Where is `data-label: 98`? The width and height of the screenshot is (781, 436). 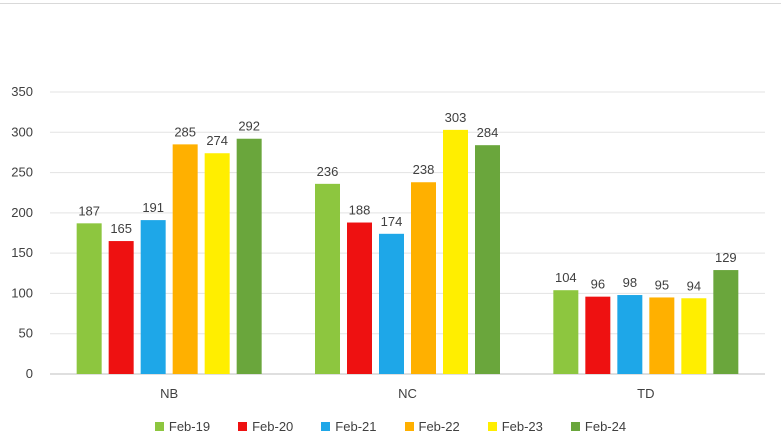 data-label: 98 is located at coordinates (630, 282).